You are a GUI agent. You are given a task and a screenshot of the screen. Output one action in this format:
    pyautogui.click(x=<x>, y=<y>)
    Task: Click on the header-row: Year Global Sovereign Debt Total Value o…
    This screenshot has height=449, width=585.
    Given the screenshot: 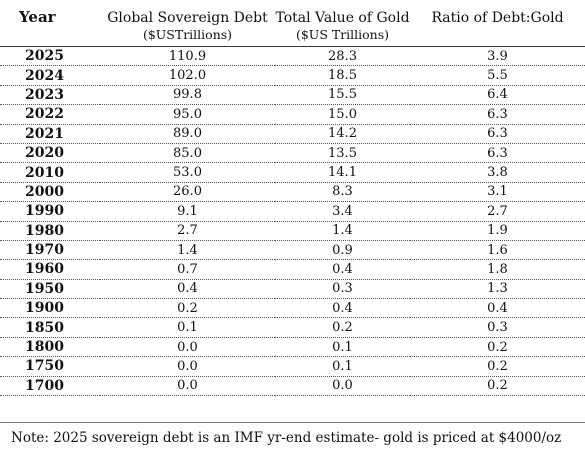 What is the action you would take?
    pyautogui.click(x=292, y=13)
    